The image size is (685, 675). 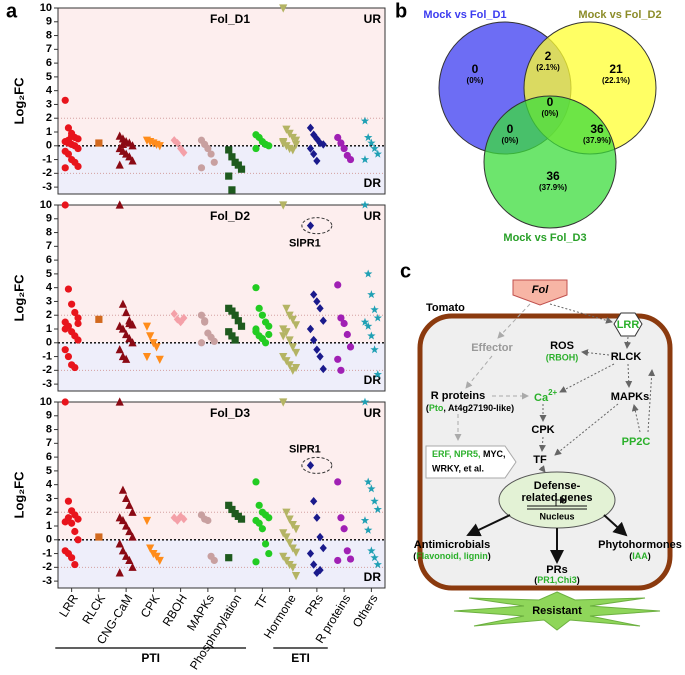 I want to click on up-label: UR, so click(x=373, y=413).